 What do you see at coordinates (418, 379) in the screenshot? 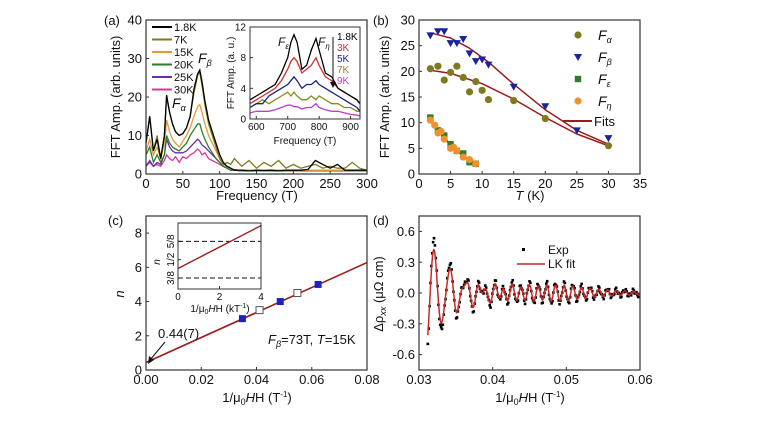
I see `x-tick-label: 0.03` at bounding box center [418, 379].